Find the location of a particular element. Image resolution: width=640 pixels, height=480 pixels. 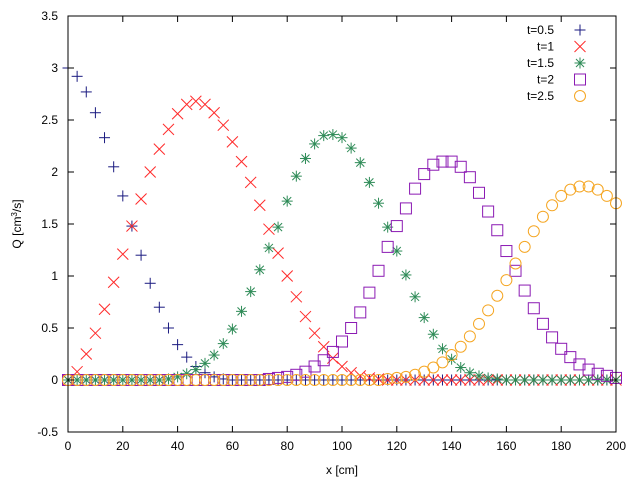

x-axis-label: x [cm] is located at coordinates (342, 470).